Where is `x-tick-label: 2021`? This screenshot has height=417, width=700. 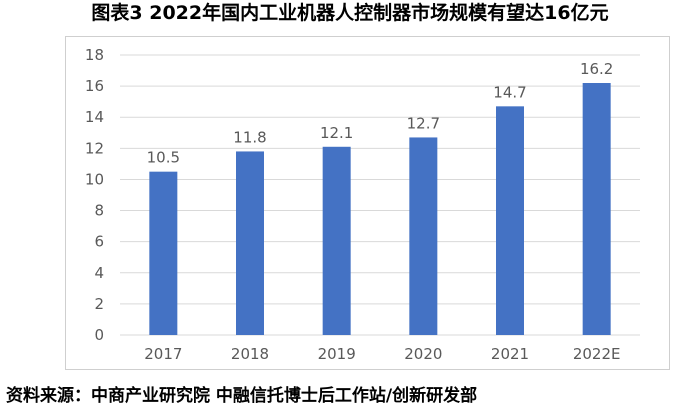 x-tick-label: 2021 is located at coordinates (510, 354).